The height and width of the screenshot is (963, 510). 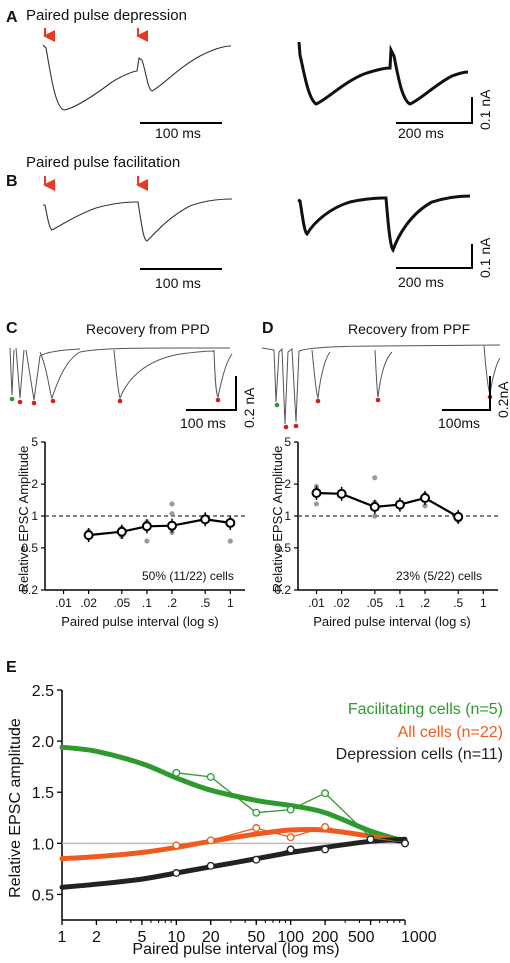 What do you see at coordinates (381, 384) in the screenshot?
I see `trace-d` at bounding box center [381, 384].